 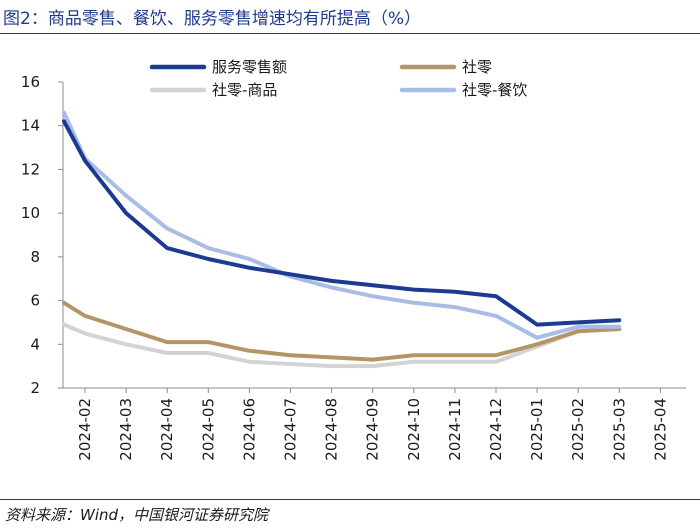 I want to click on x-tick-label: 2024-09, so click(x=373, y=429).